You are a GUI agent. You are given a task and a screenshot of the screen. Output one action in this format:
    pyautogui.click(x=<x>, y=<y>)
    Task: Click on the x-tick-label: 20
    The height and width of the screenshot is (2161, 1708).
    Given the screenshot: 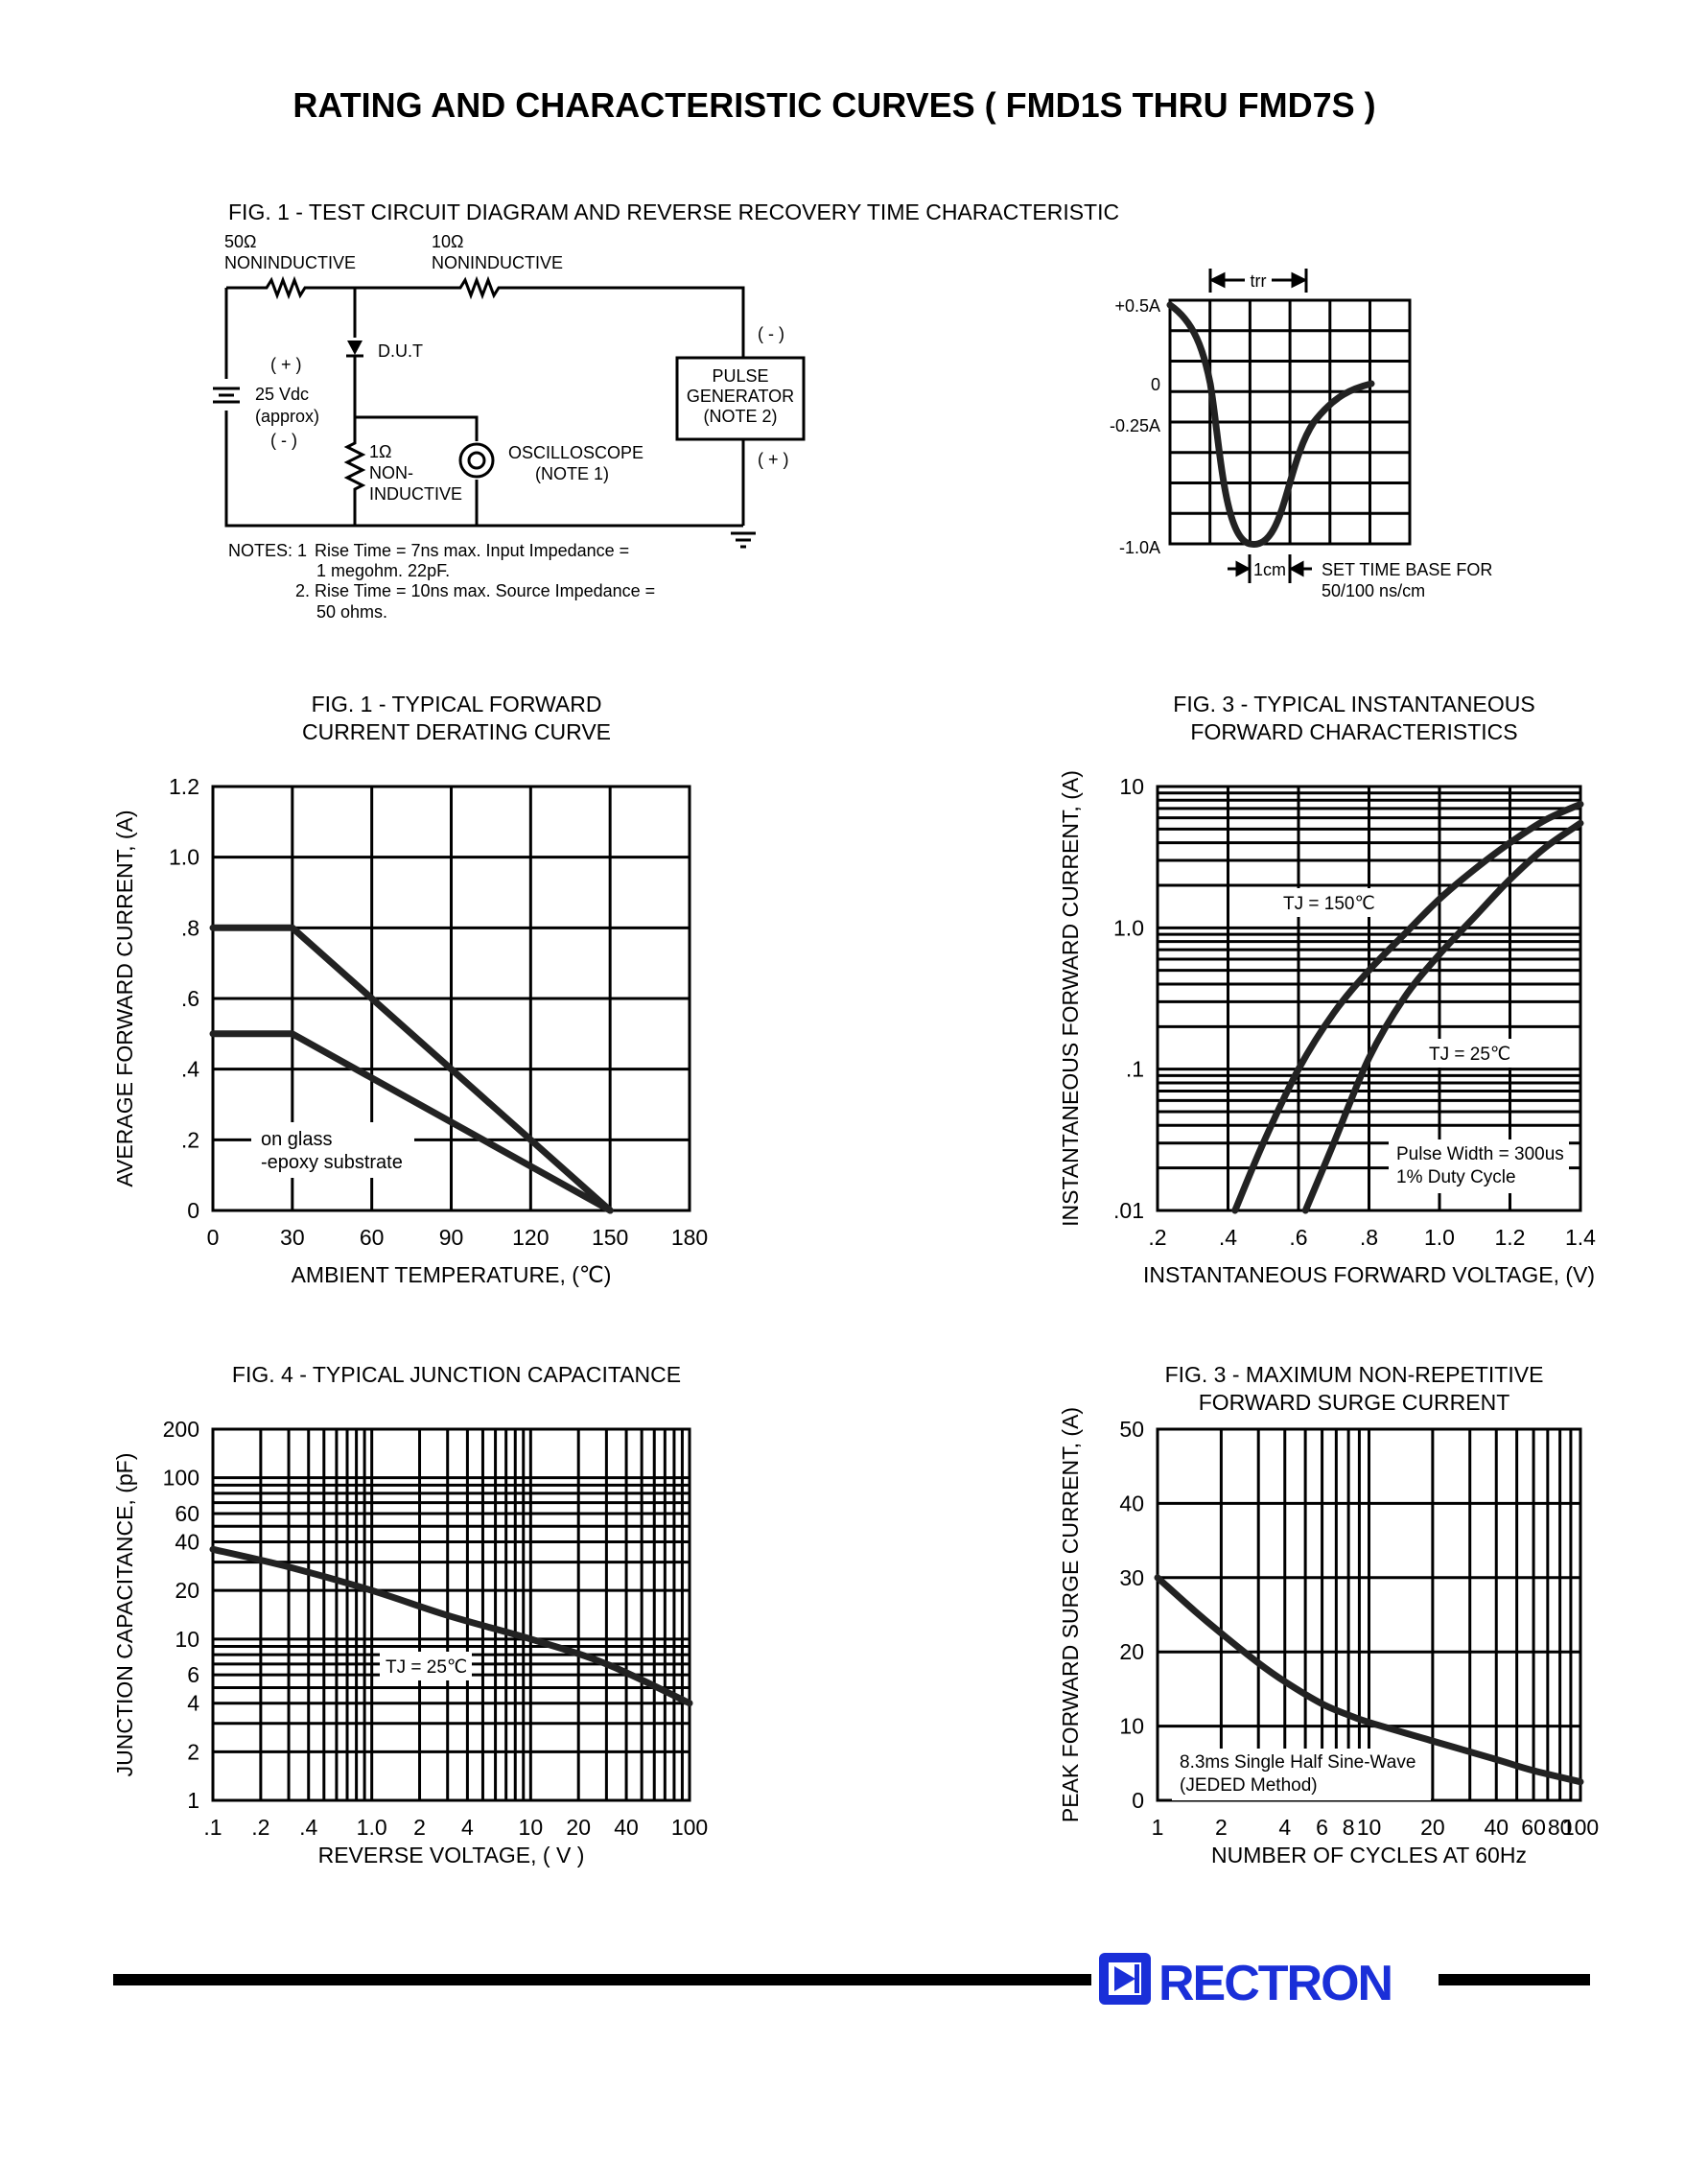 What is the action you would take?
    pyautogui.click(x=579, y=1827)
    